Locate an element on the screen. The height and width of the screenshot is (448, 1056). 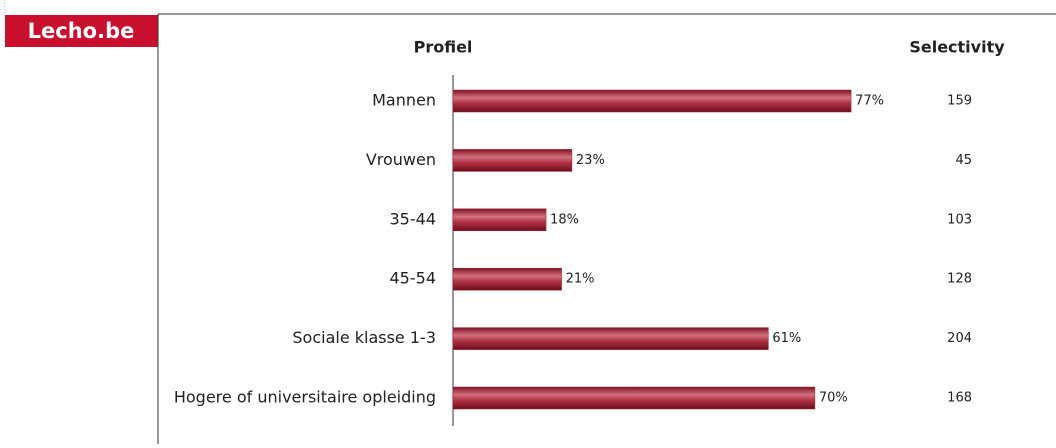
category-label: Mannen is located at coordinates (404, 100).